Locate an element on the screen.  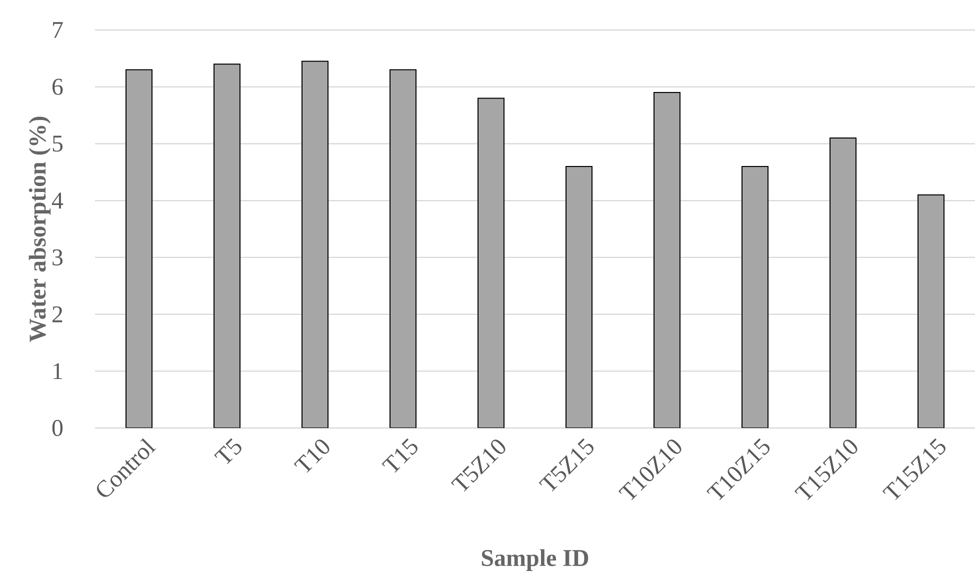
x-axis-title: Sample ID is located at coordinates (535, 560).